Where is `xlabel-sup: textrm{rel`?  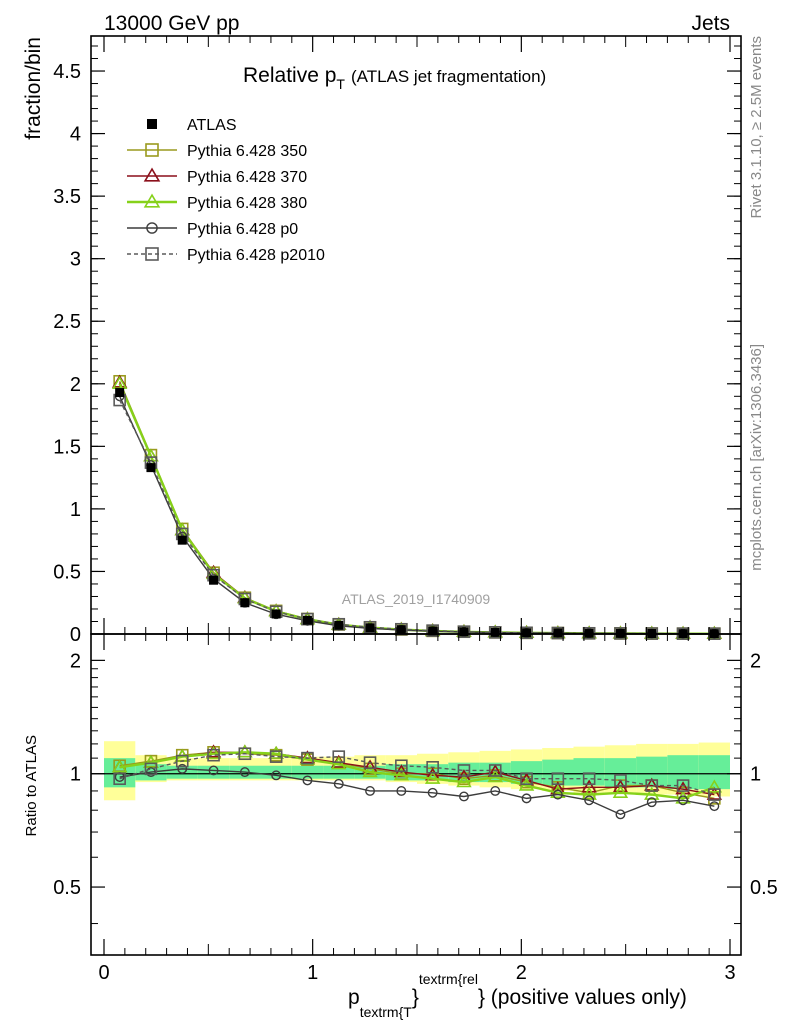 xlabel-sup: textrm{rel is located at coordinates (448, 979).